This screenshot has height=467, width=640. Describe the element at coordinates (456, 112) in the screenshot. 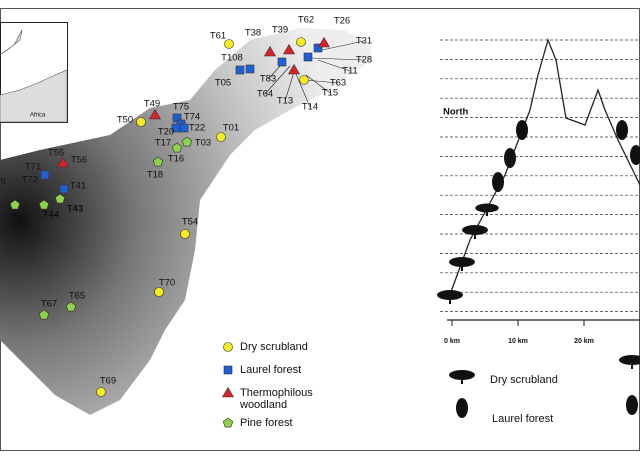

I see `direction-label: North` at that location.